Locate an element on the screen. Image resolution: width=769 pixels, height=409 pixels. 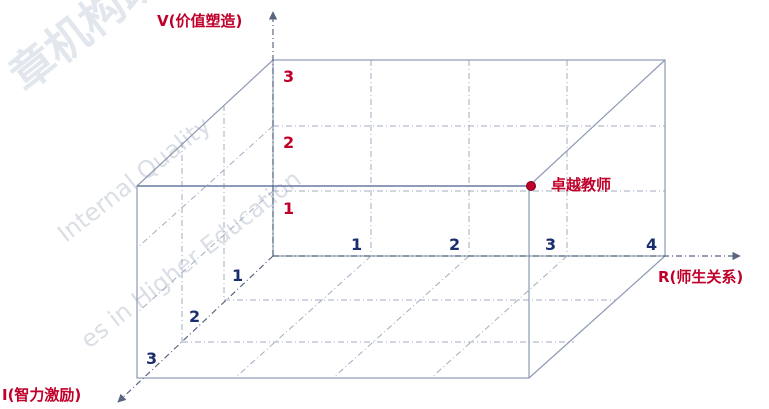
r-axis-title: R(师生关系) is located at coordinates (700, 277).